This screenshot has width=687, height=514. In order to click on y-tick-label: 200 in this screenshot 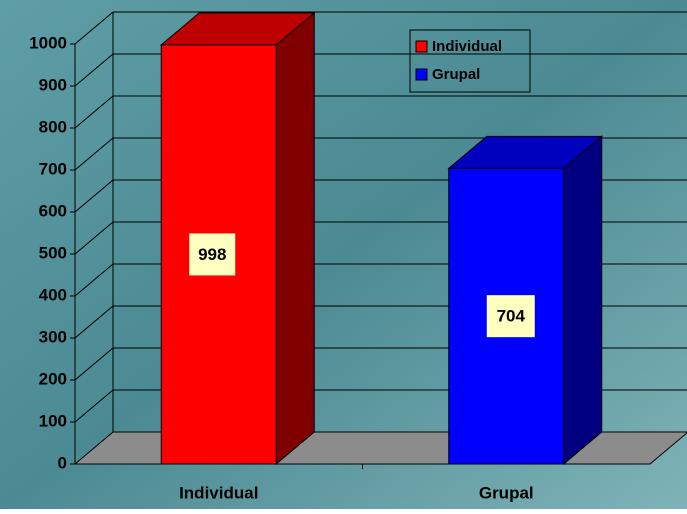, I will do `click(53, 378)`.